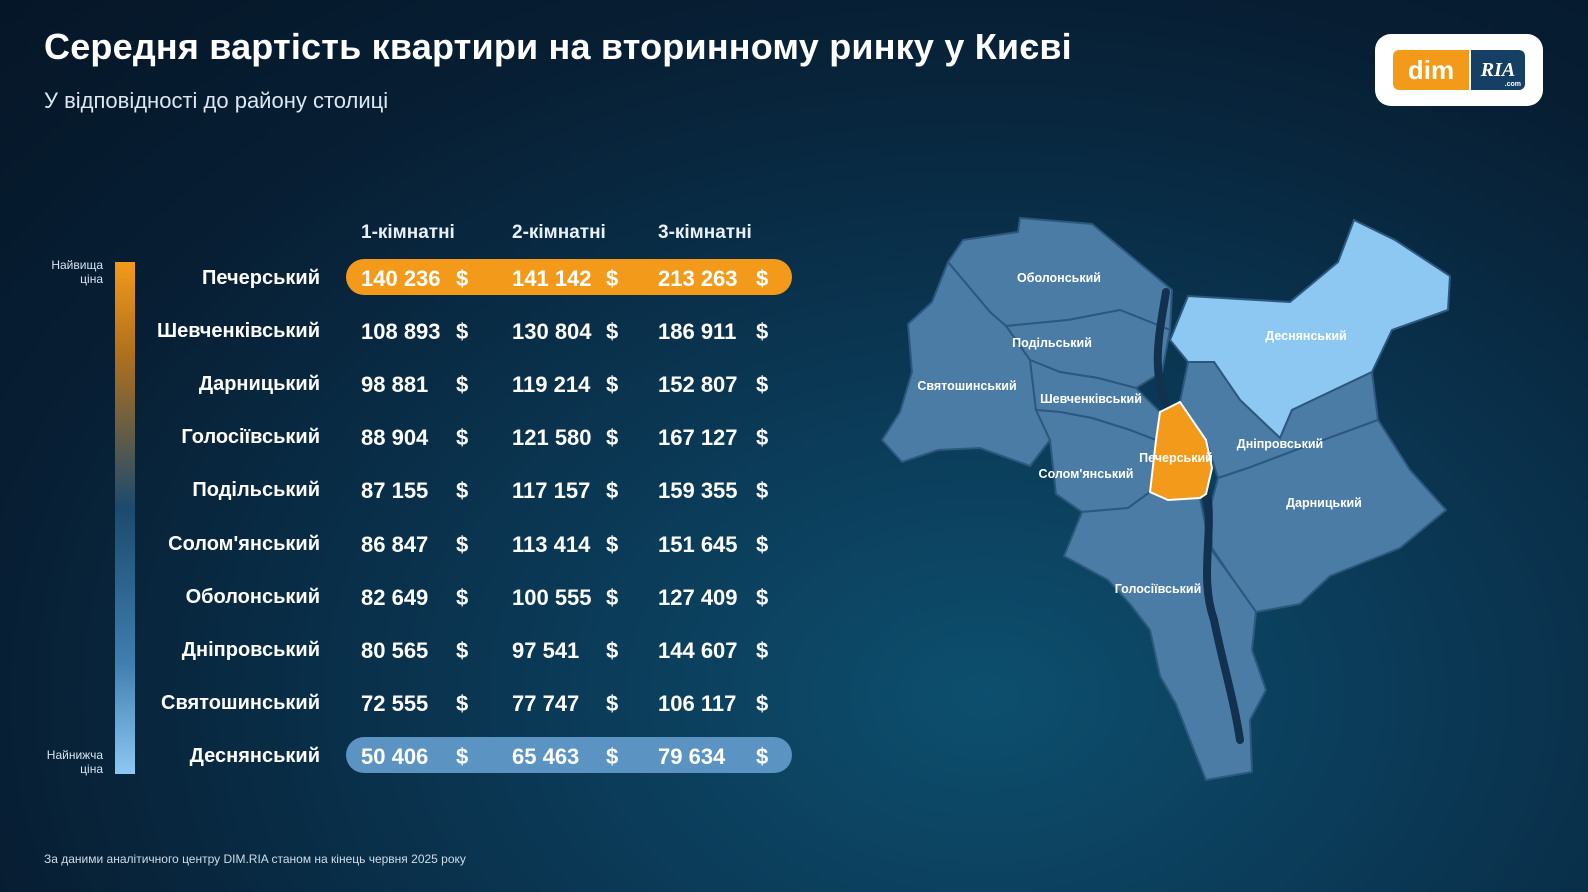 This screenshot has height=892, width=1588. Describe the element at coordinates (552, 438) in the screenshot. I see `price-cell-2room: 121 580` at that location.